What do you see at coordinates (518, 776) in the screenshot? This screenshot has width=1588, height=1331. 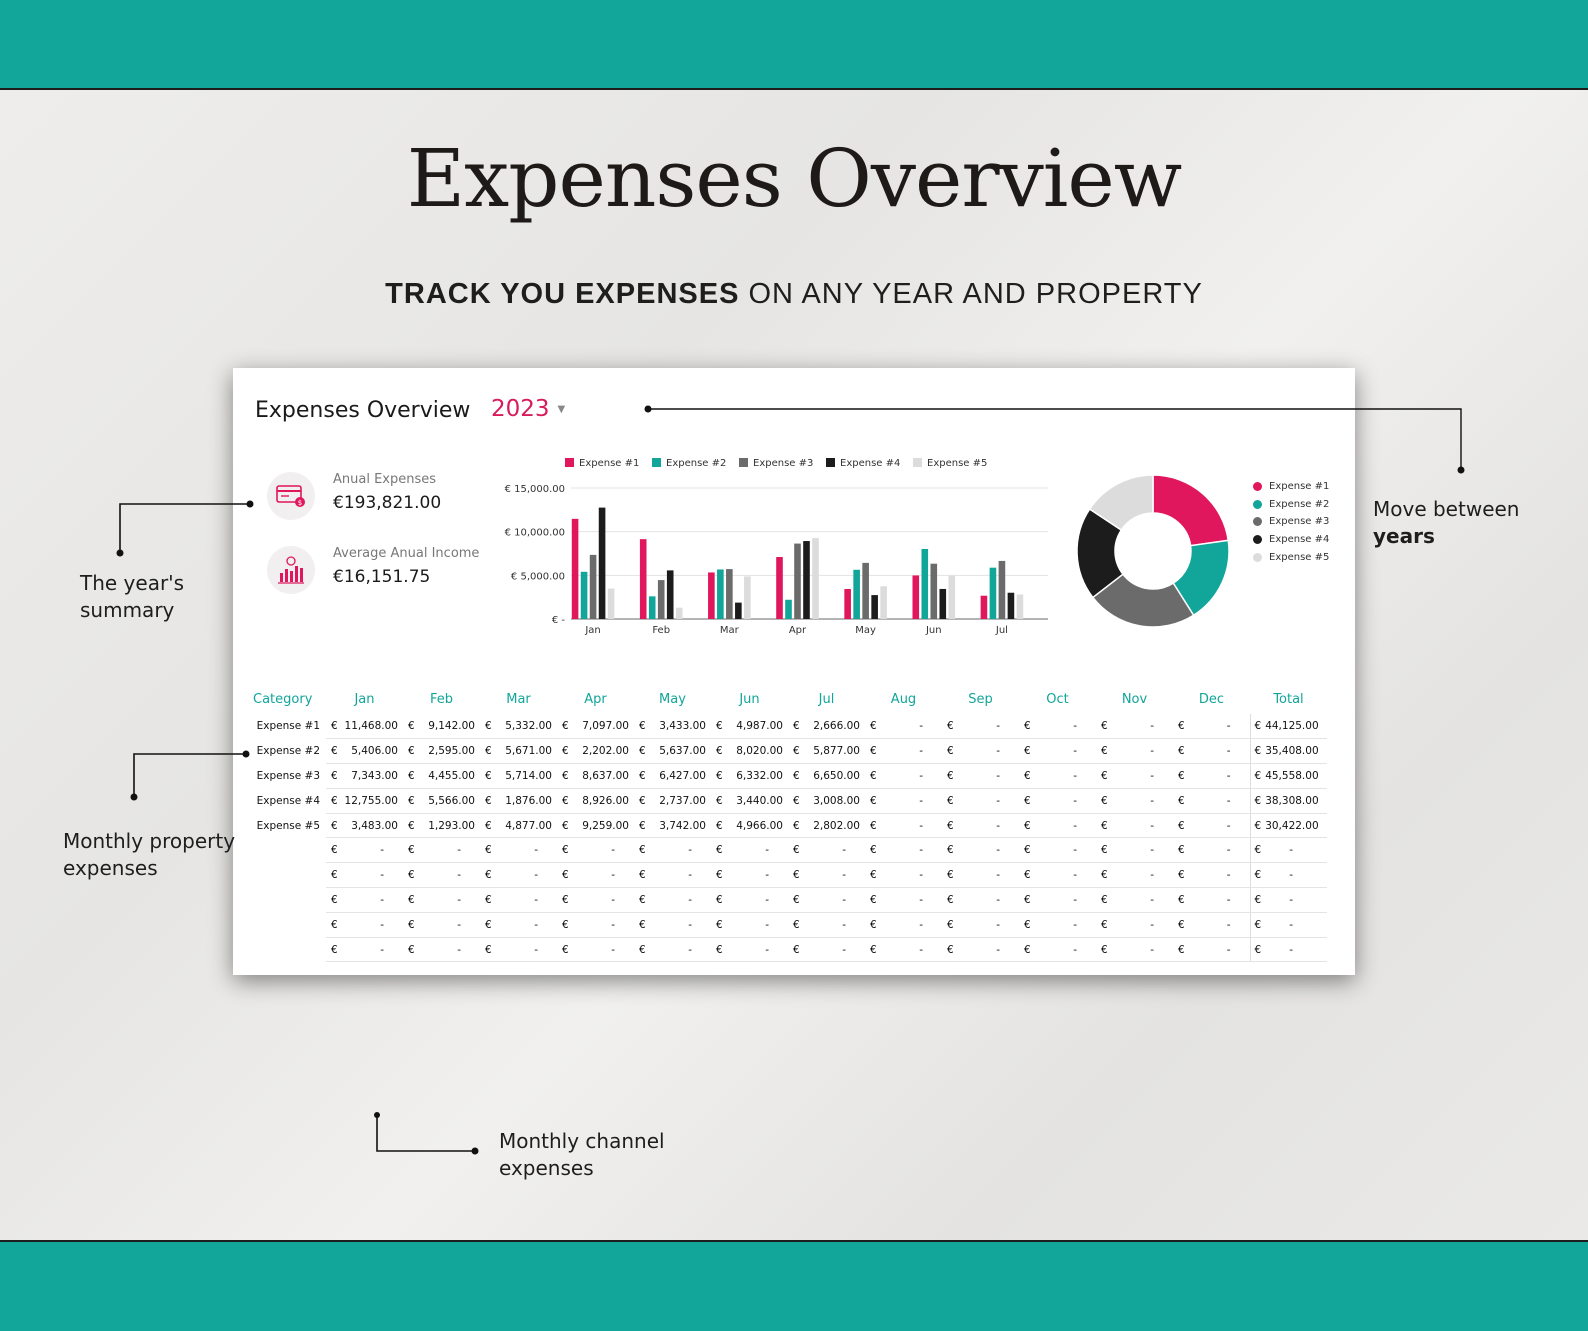 I see `table-cell: €5,714.00` at bounding box center [518, 776].